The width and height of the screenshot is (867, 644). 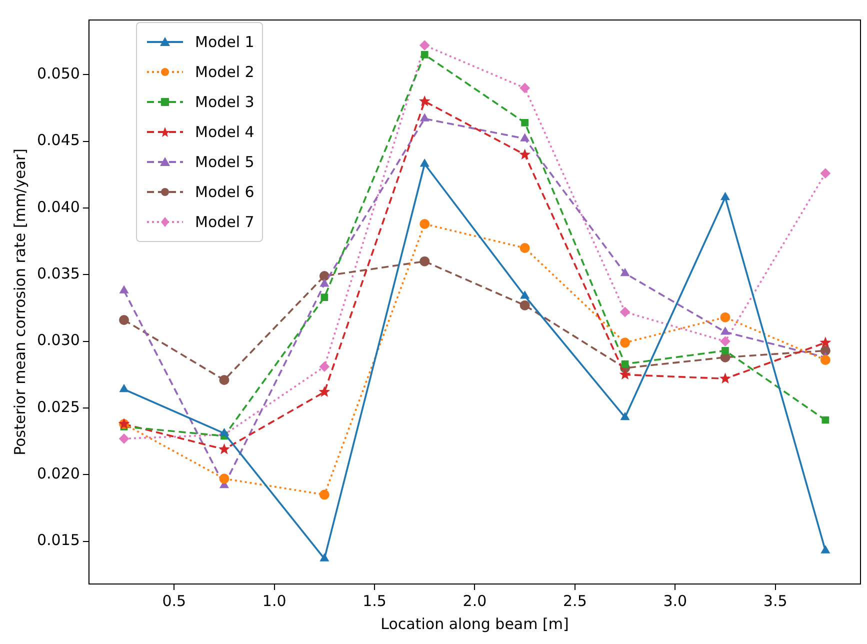 What do you see at coordinates (775, 601) in the screenshot?
I see `x-tick-label: 3.5` at bounding box center [775, 601].